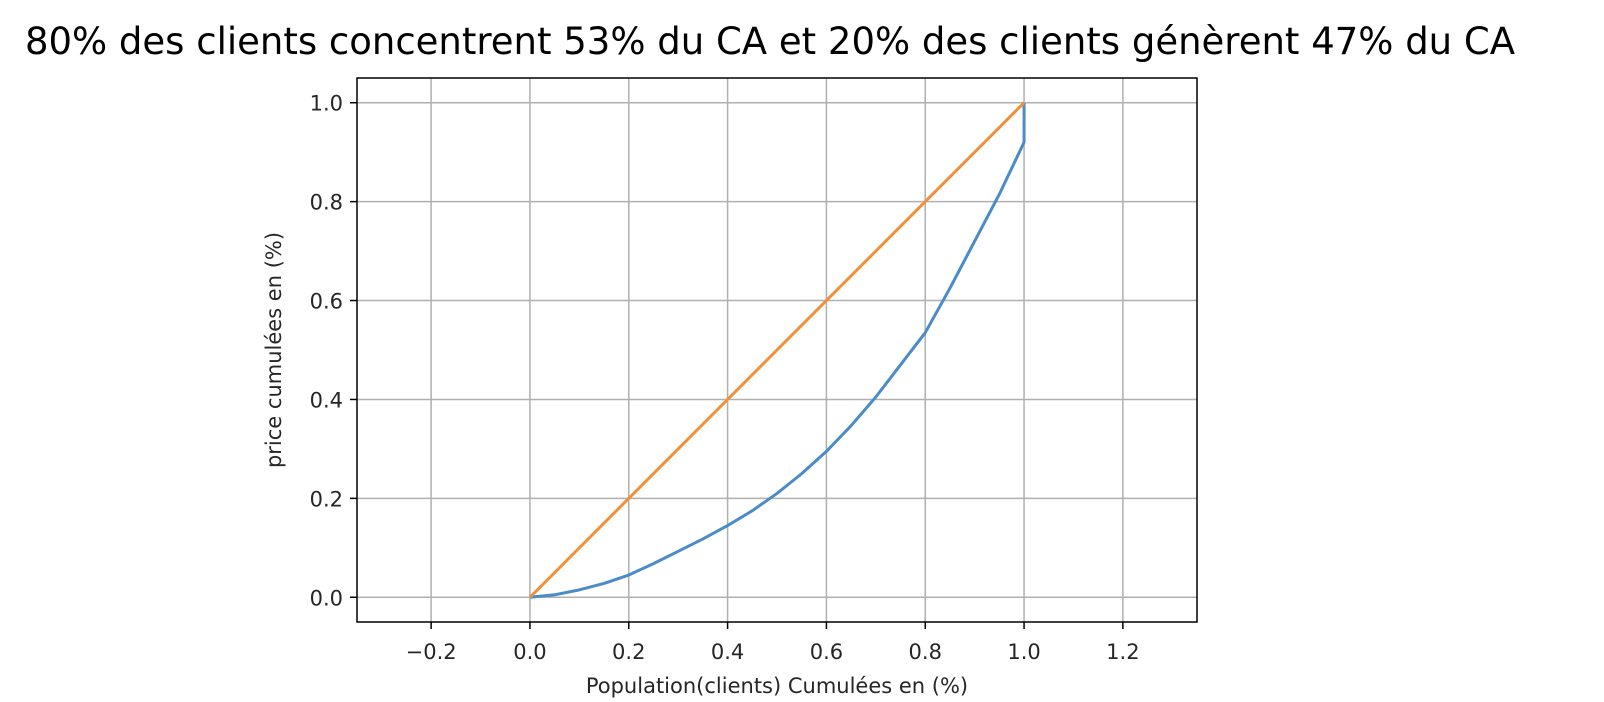 This screenshot has height=702, width=1604. I want to click on x-tick-label: 1.2, so click(1122, 652).